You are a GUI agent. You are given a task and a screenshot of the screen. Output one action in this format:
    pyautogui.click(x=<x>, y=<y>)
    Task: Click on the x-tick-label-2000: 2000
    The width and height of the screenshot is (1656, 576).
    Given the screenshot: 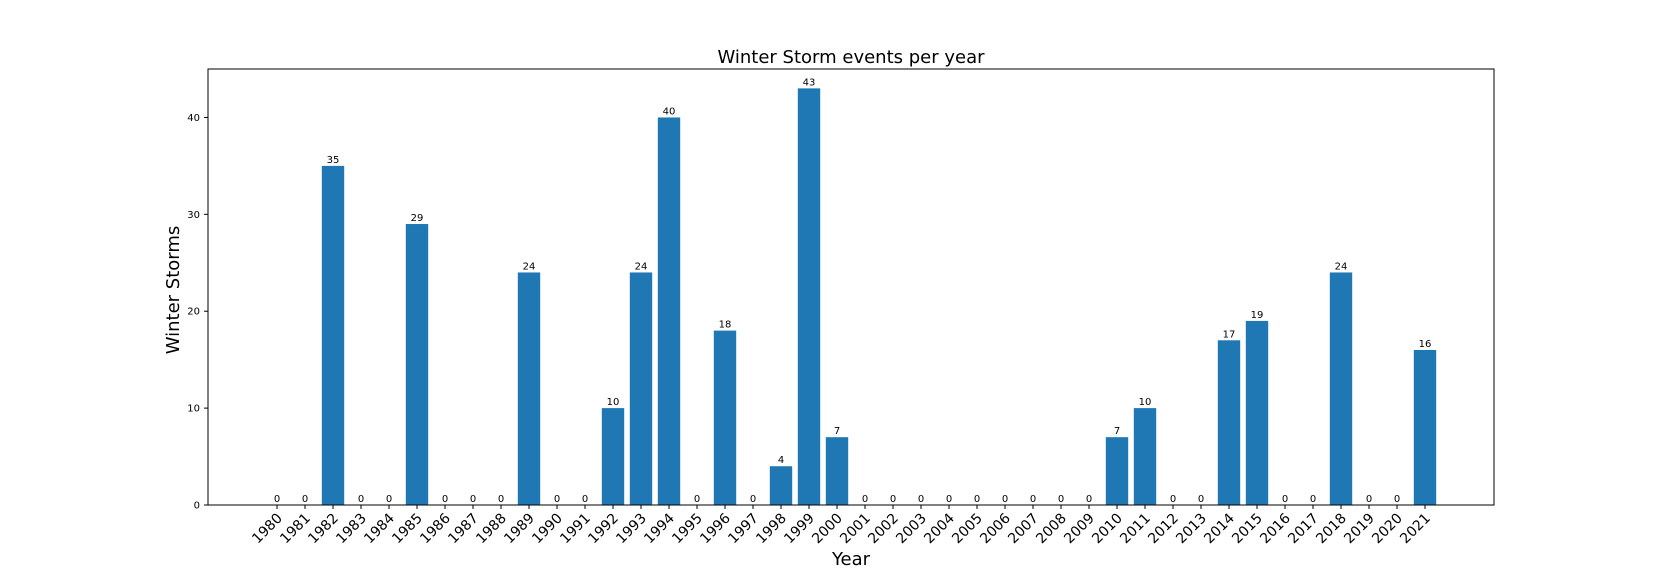 What is the action you would take?
    pyautogui.click(x=827, y=529)
    